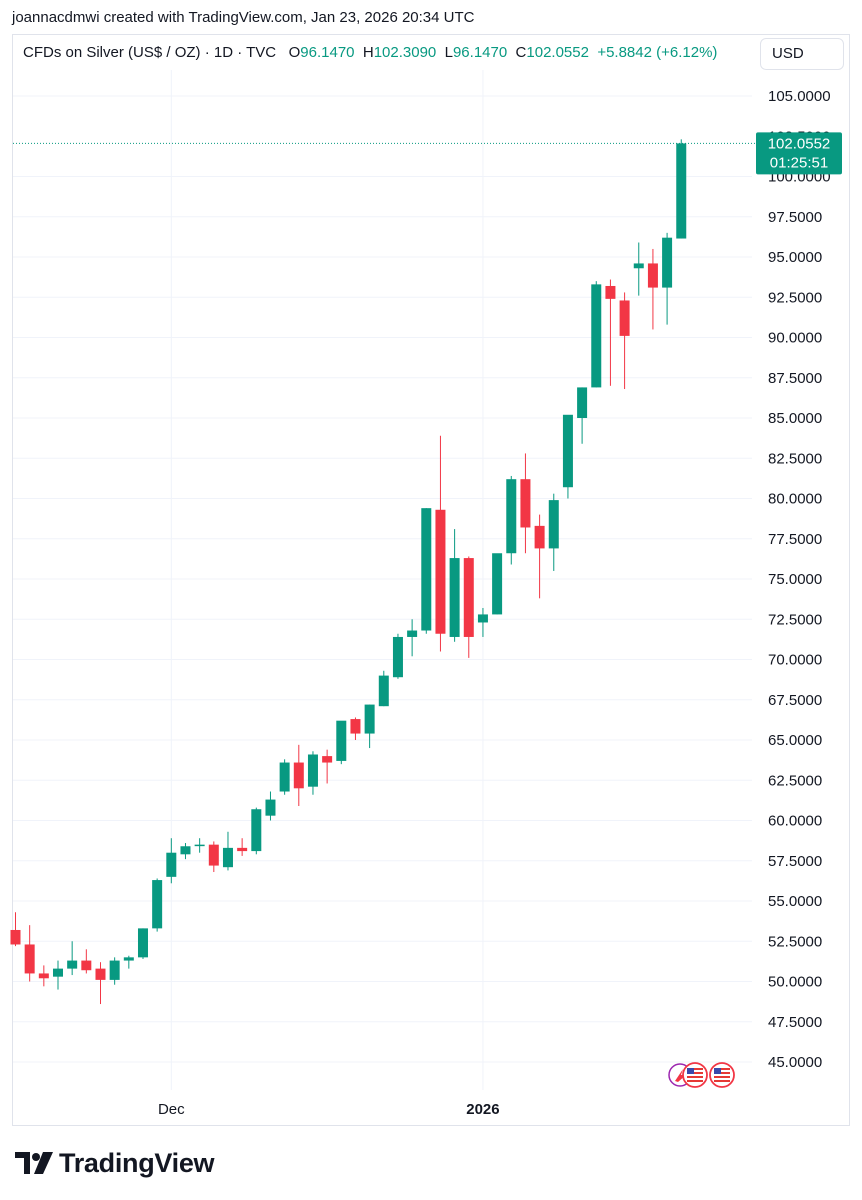  I want to click on currency-button: USD, so click(802, 54).